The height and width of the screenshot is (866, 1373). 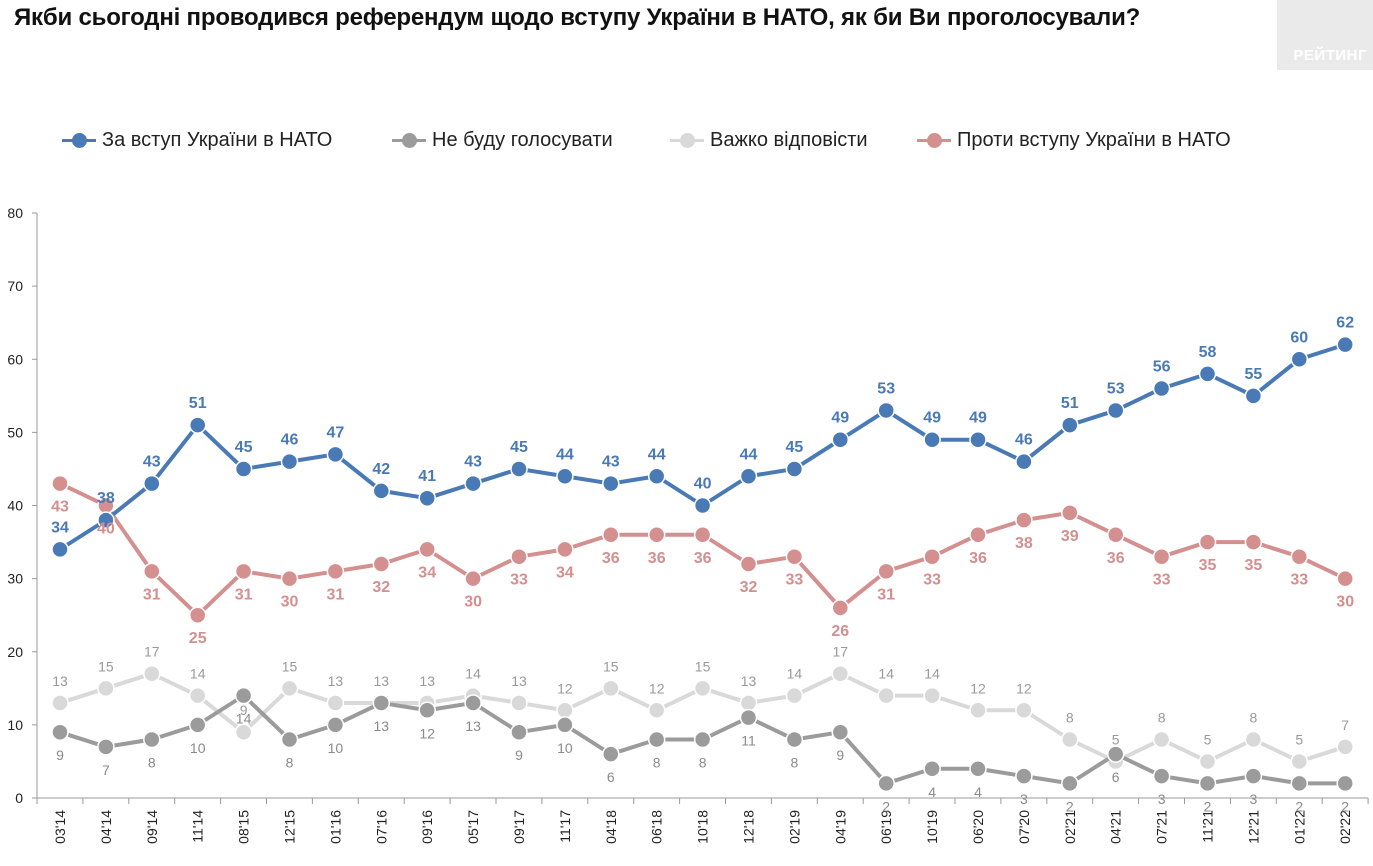 What do you see at coordinates (19, 798) in the screenshot?
I see `y-tick-label: 0` at bounding box center [19, 798].